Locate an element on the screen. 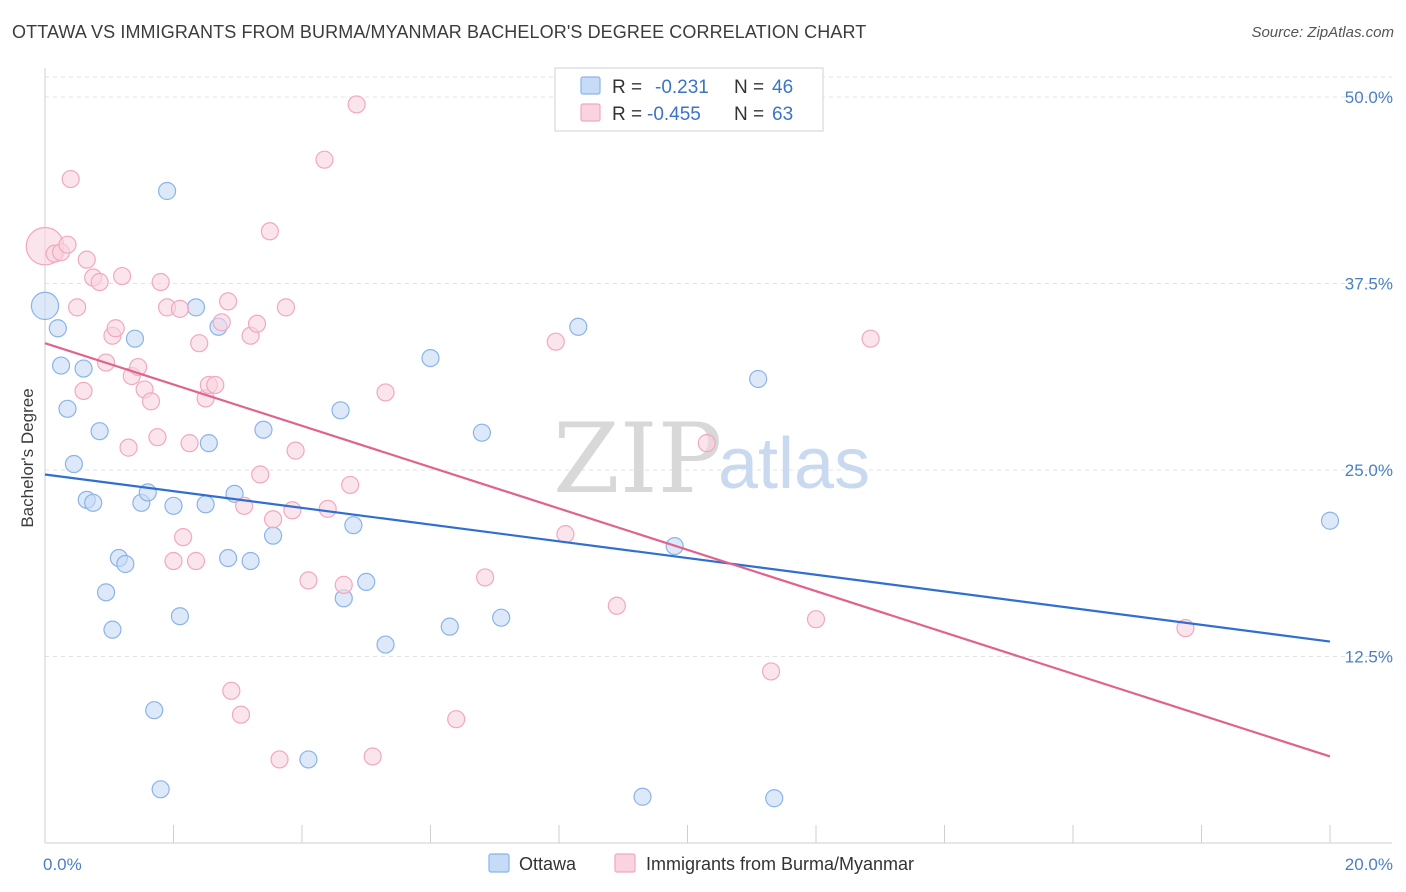 This screenshot has width=1406, height=892. stats-swatch-ottawa is located at coordinates (590, 85).